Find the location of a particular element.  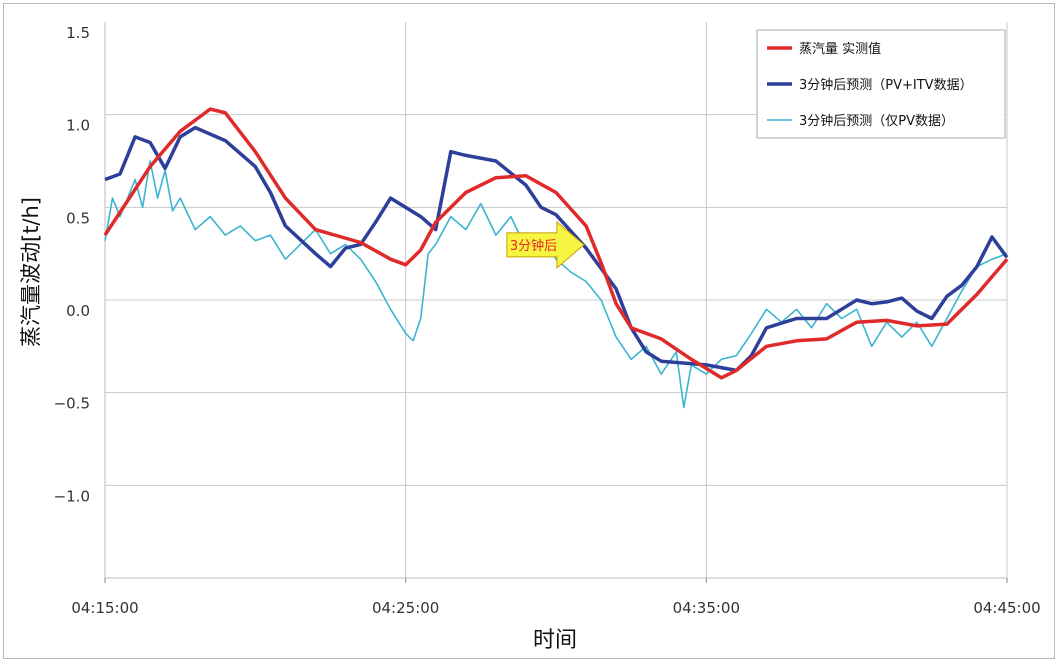

y-axis-title: 蒸汽量波动[t/h] is located at coordinates (31, 272).